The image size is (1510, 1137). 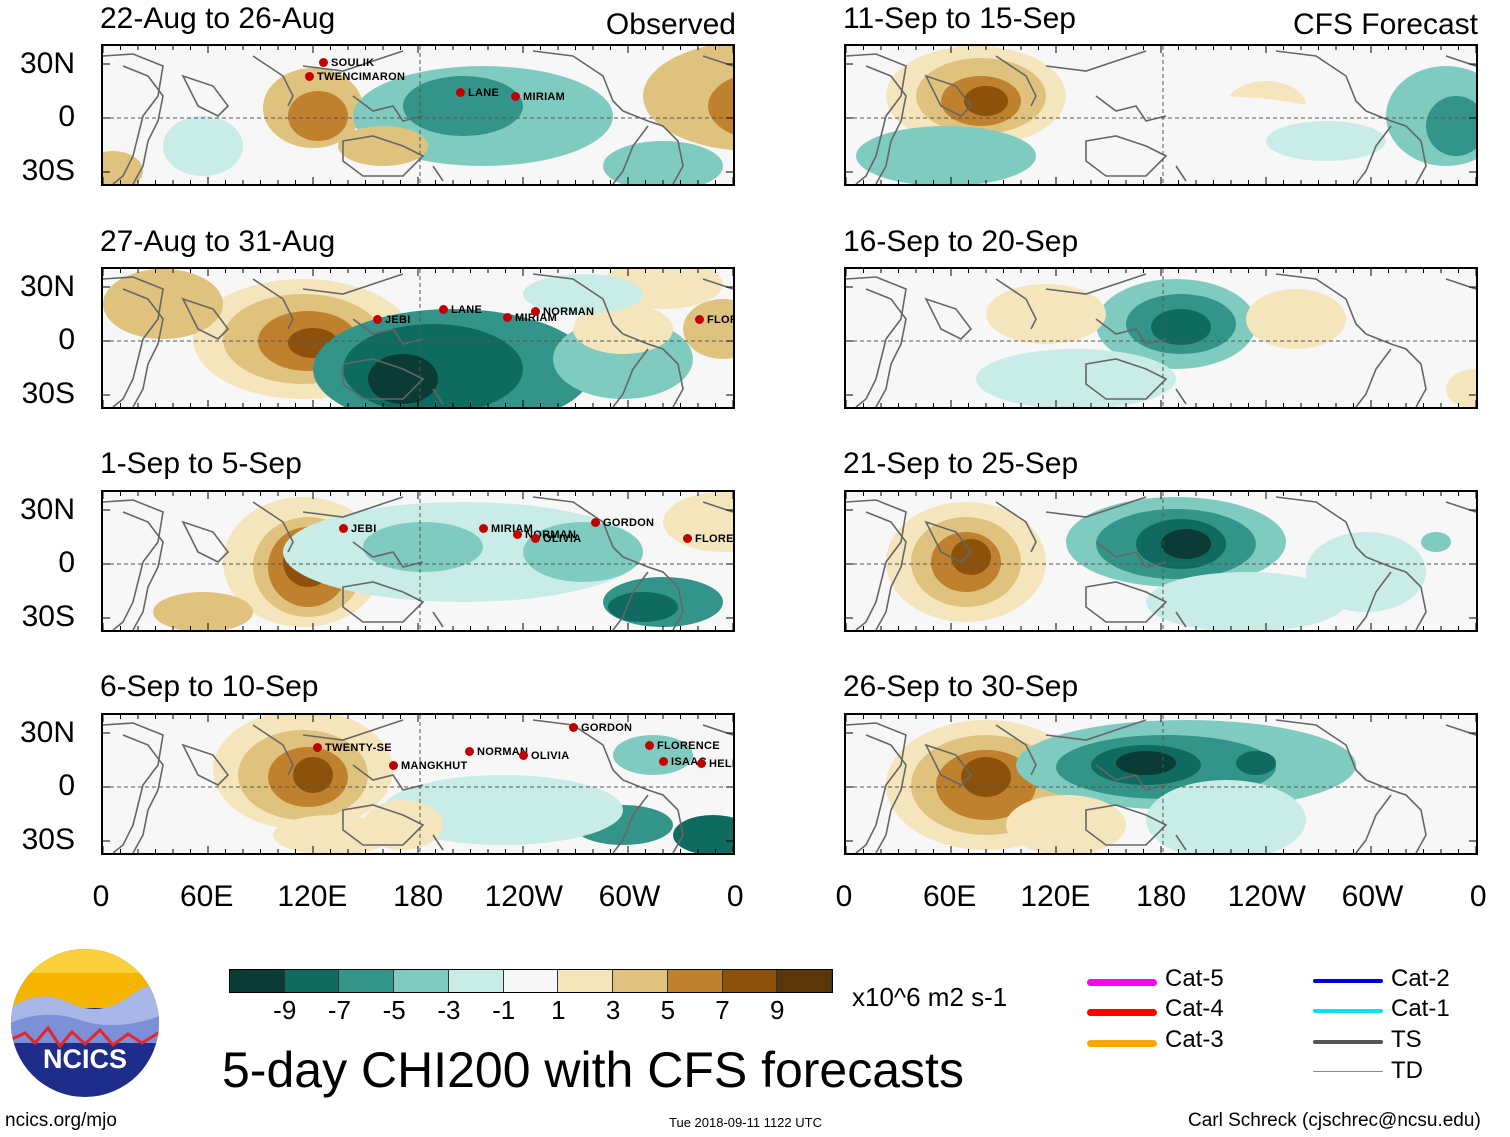 What do you see at coordinates (668, 1010) in the screenshot?
I see `colorbar-label: 5` at bounding box center [668, 1010].